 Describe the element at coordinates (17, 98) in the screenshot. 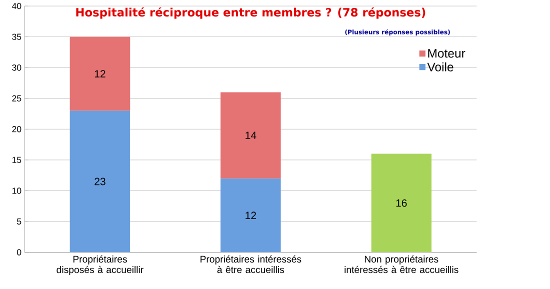

I see `y-tick-label: 25` at that location.